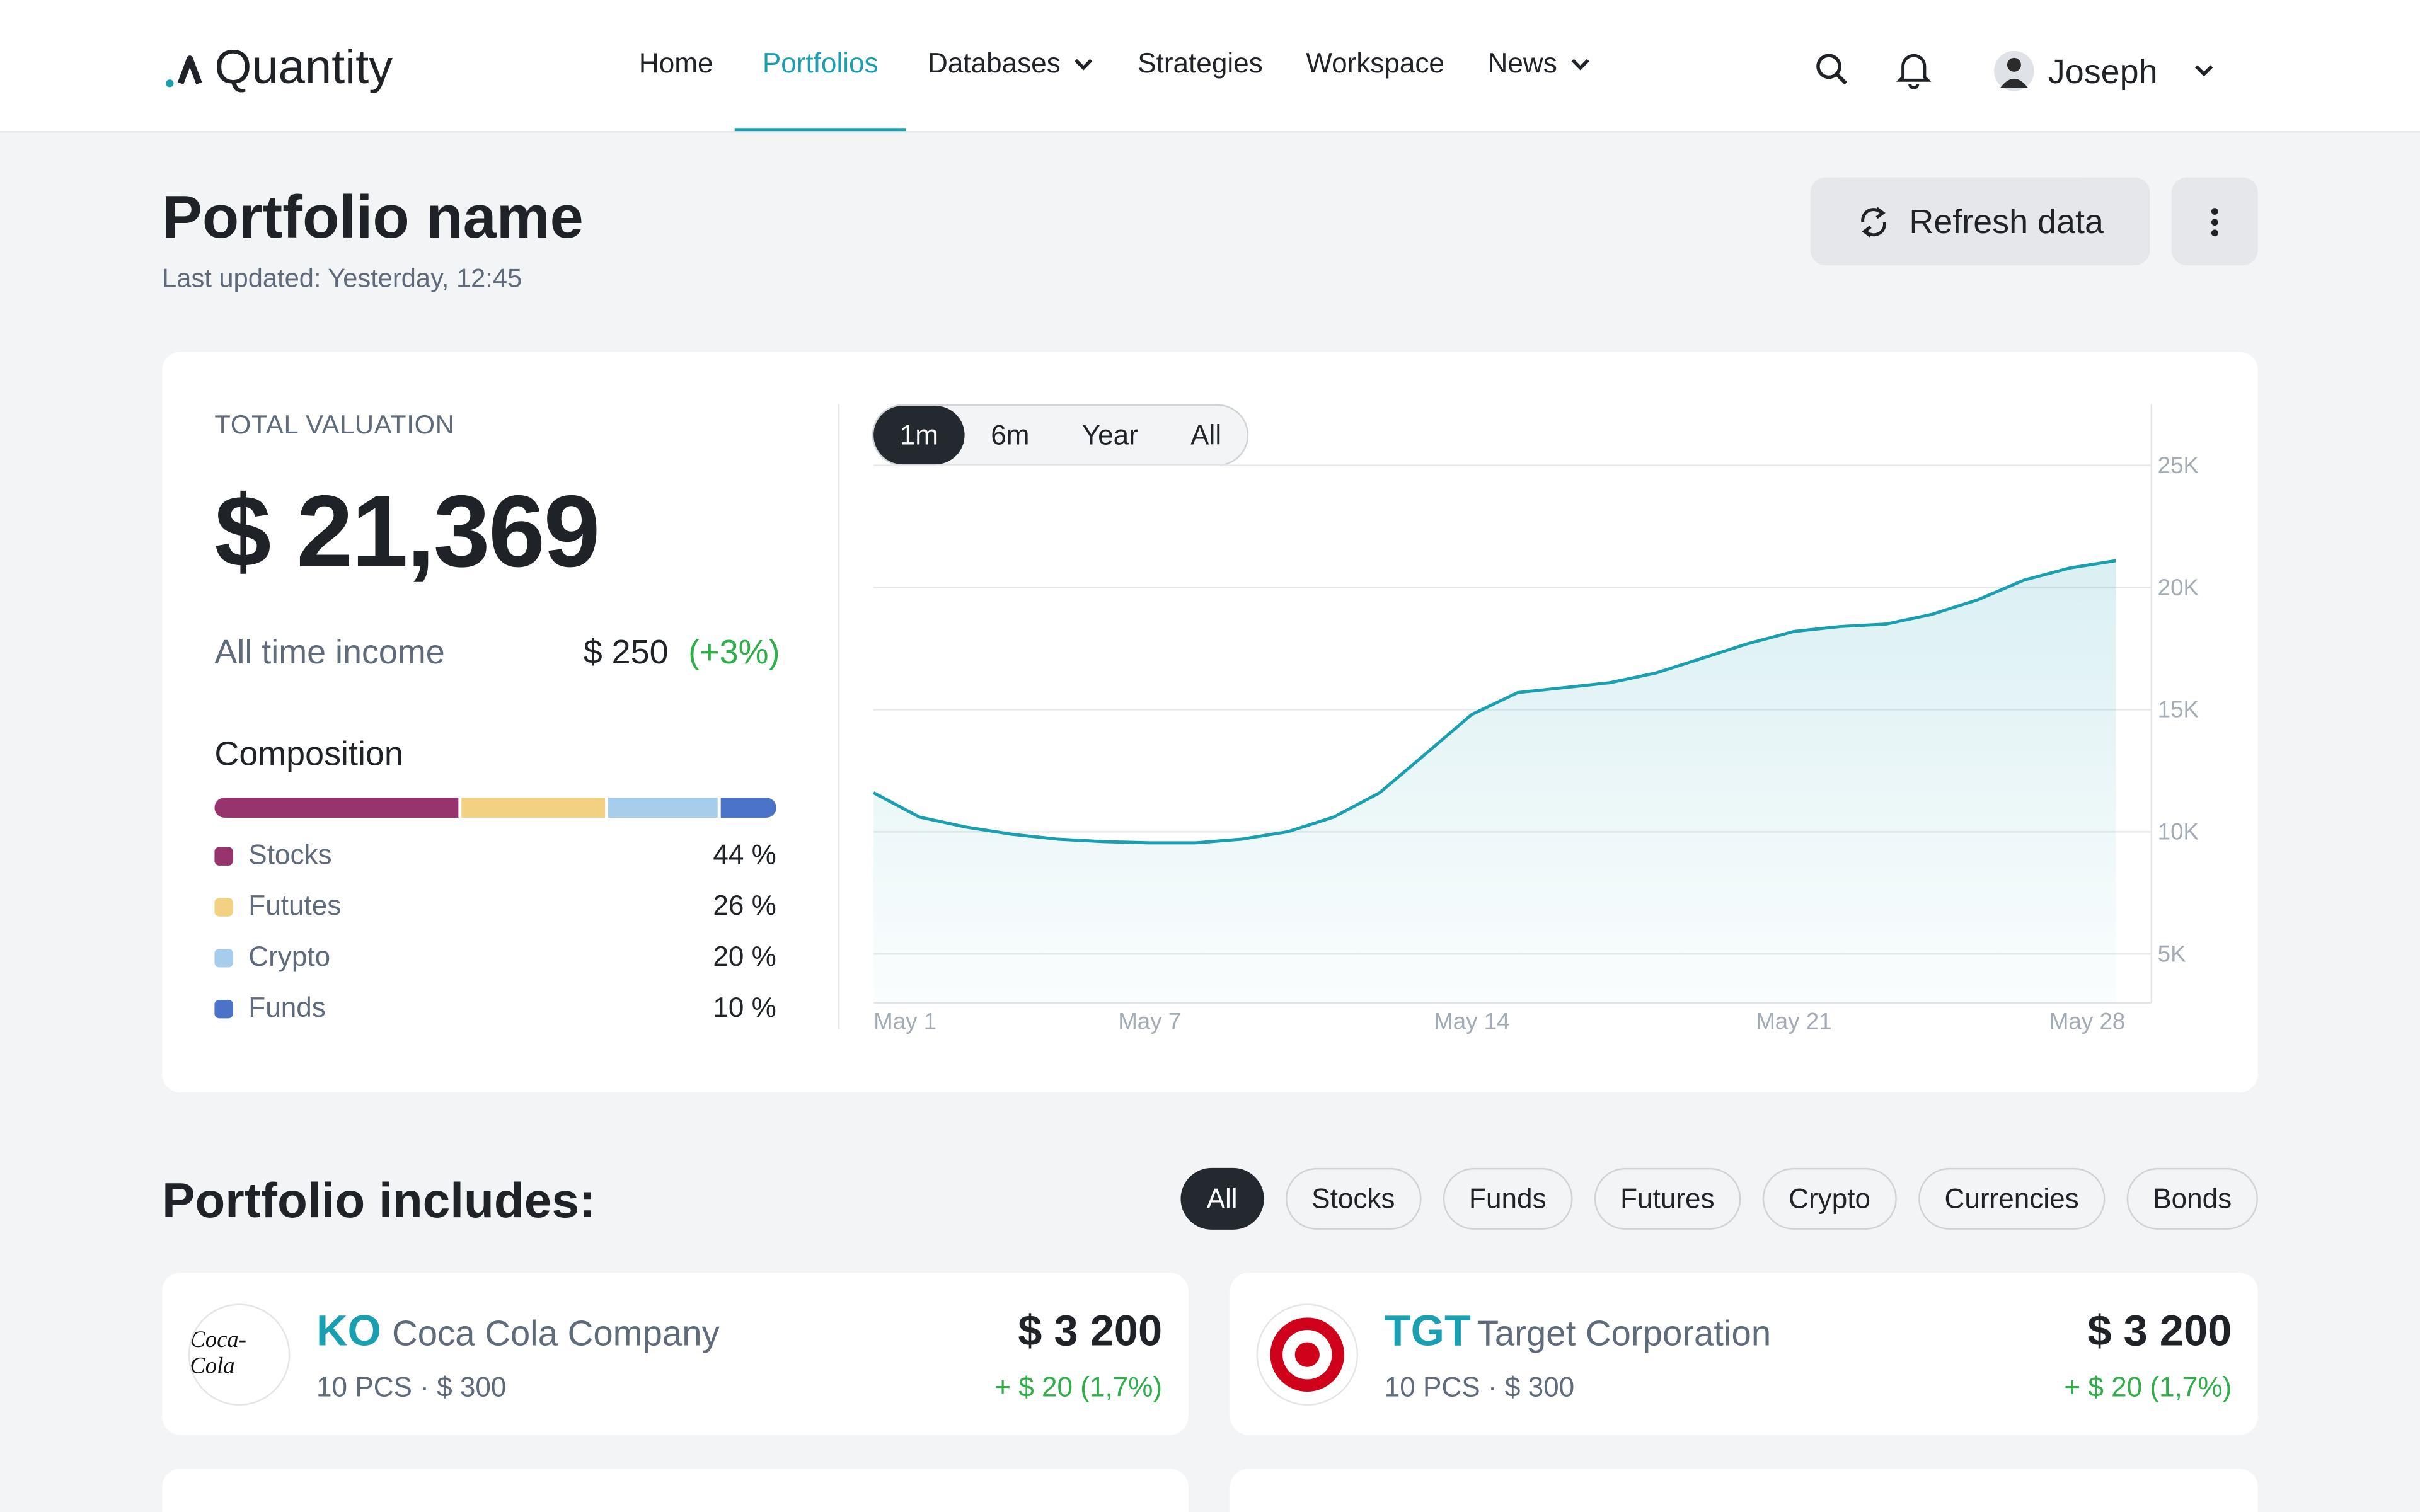 The height and width of the screenshot is (1512, 2420). I want to click on legend-row: Fututes 26 %, so click(495, 907).